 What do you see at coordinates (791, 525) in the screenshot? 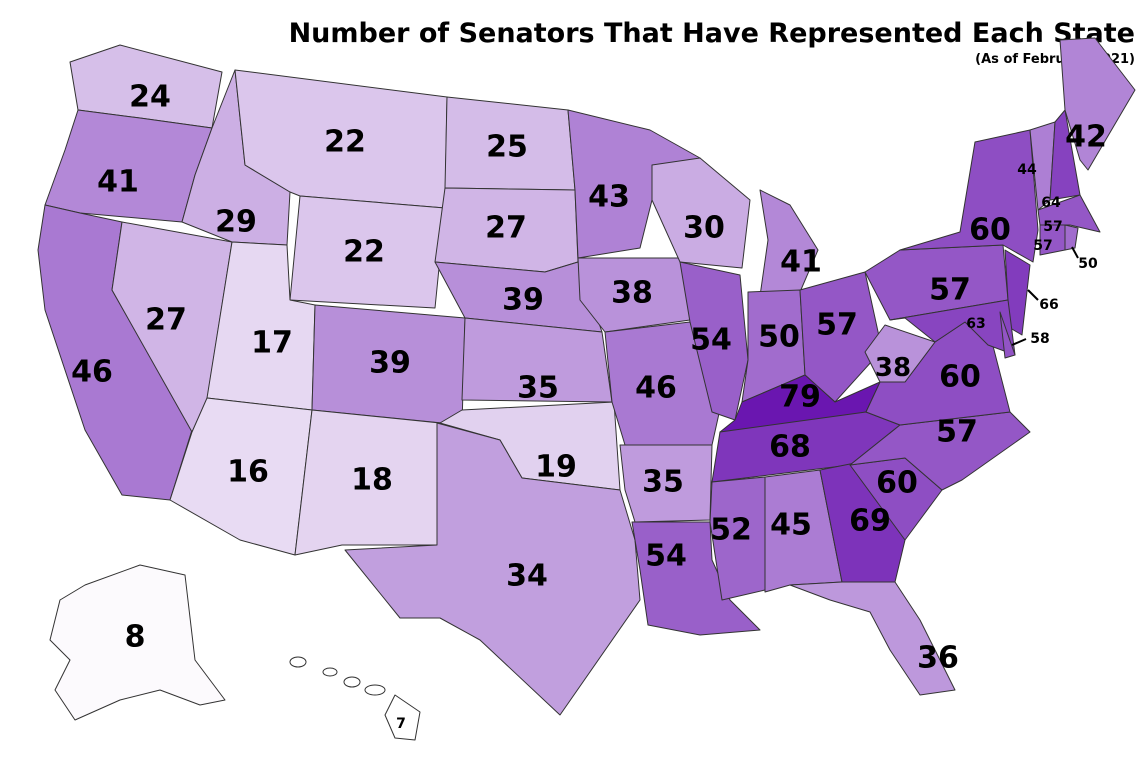
I see `state-label-AL: 45` at bounding box center [791, 525].